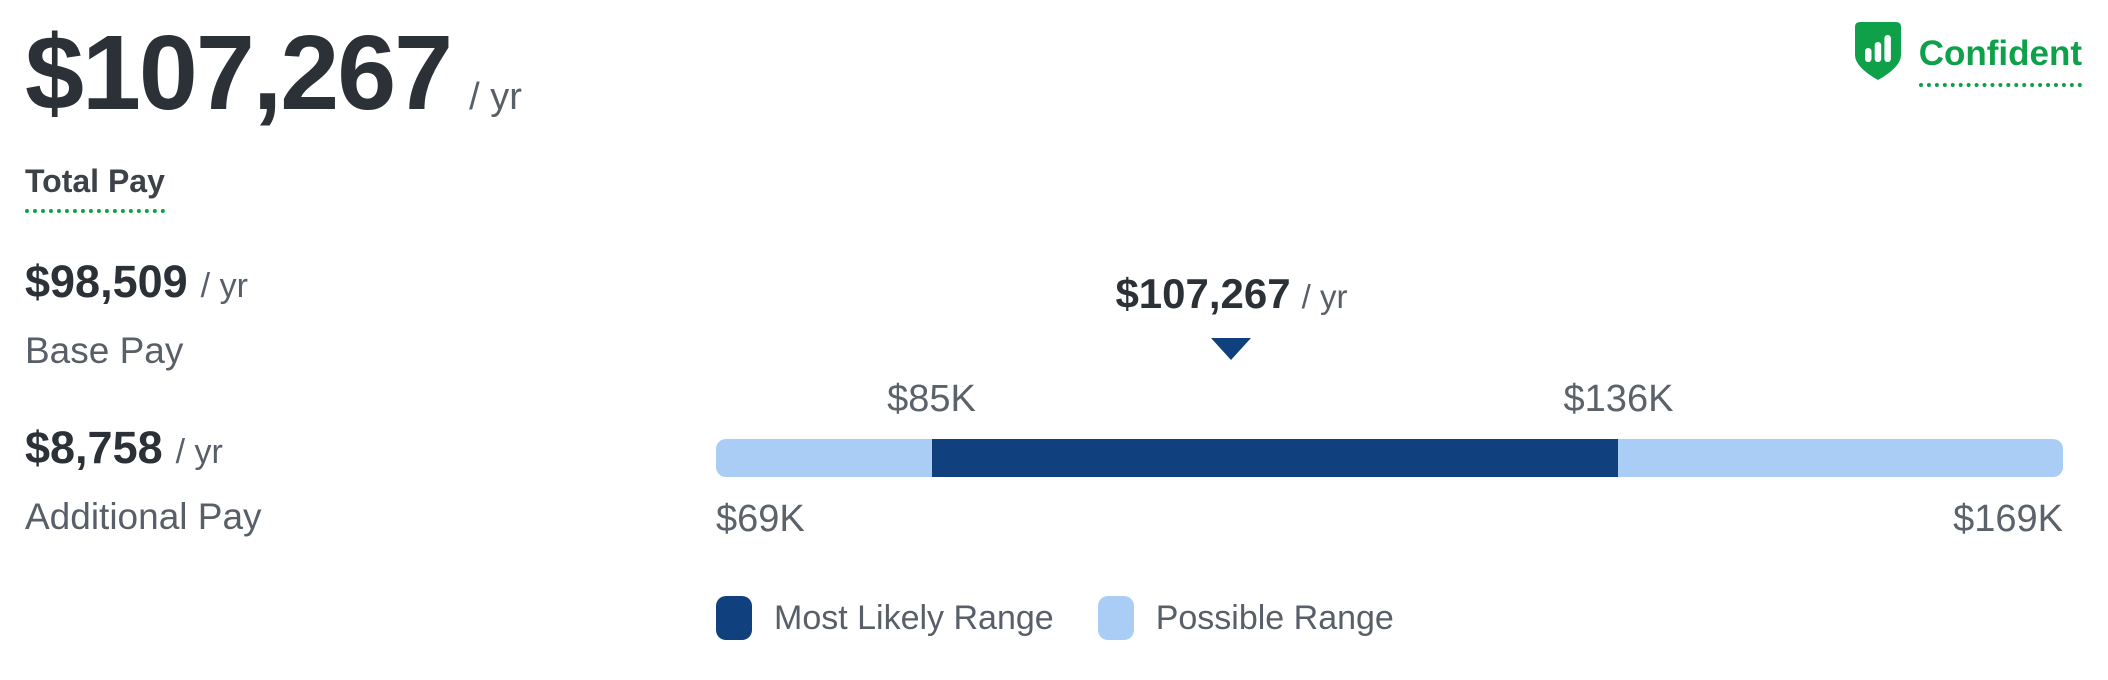  What do you see at coordinates (1275, 458) in the screenshot?
I see `most-likely-range-bar` at bounding box center [1275, 458].